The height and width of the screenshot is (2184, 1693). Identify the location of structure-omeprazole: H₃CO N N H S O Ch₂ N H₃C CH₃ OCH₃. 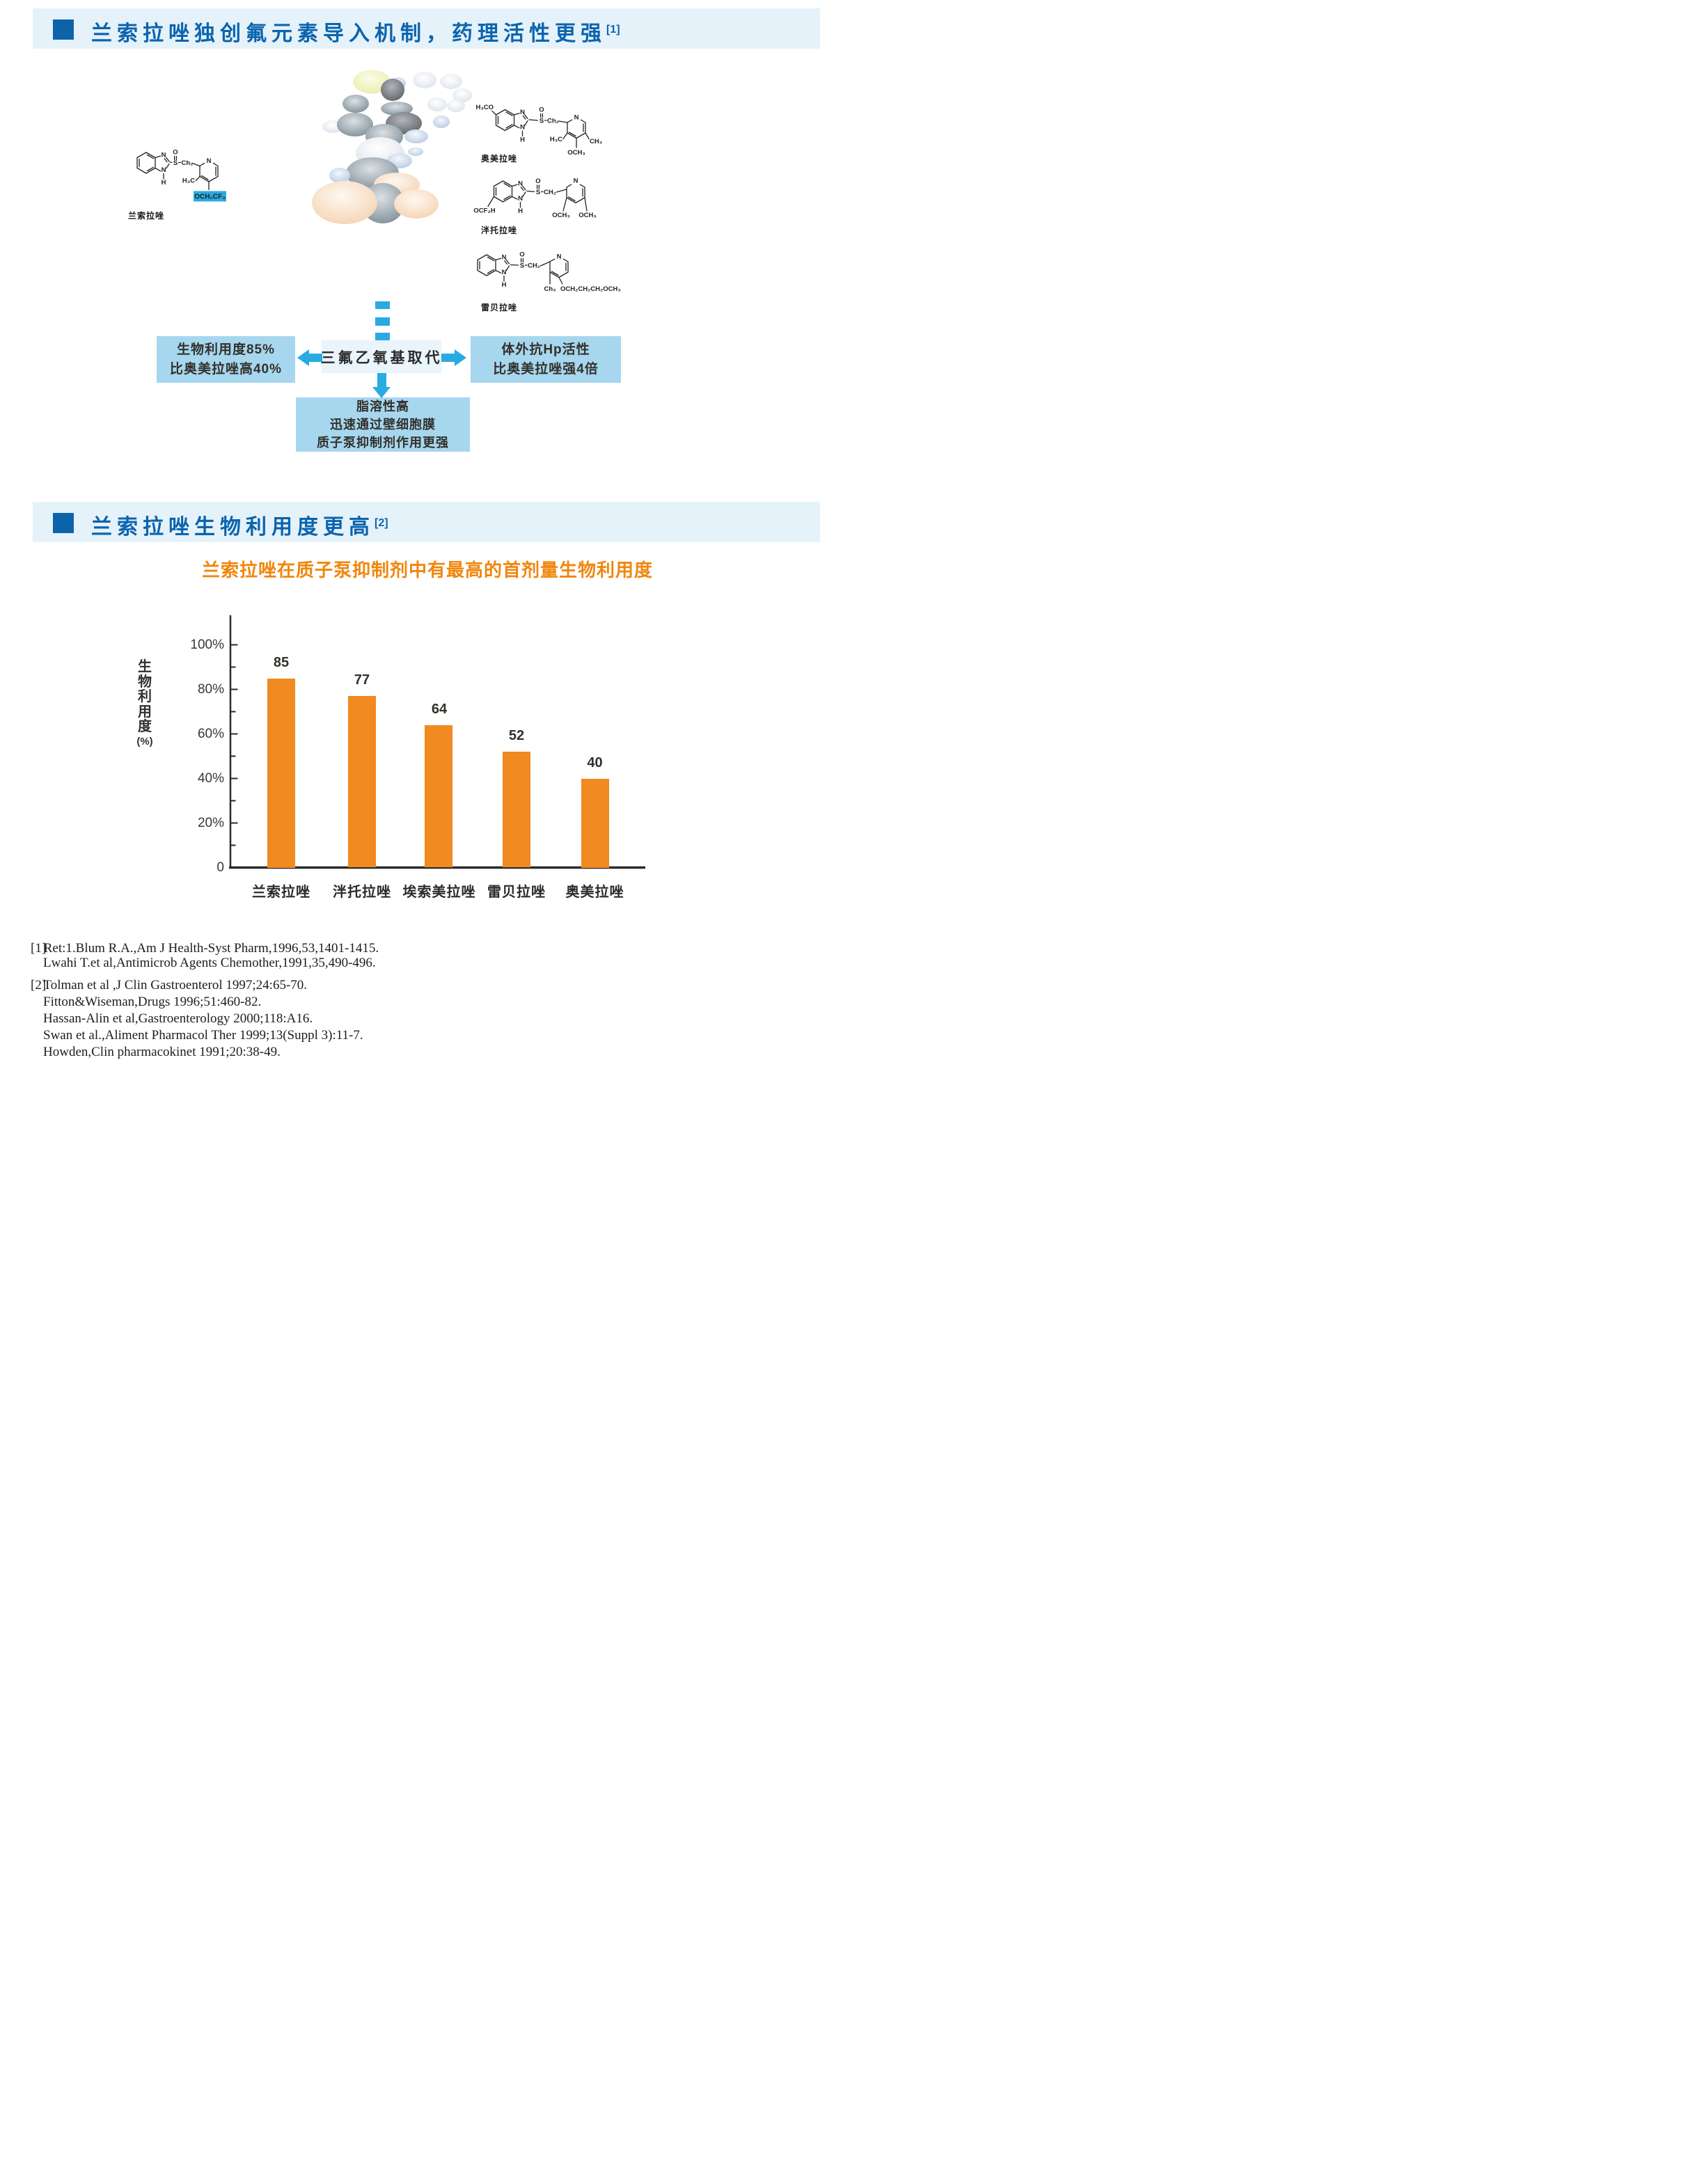
(538, 130).